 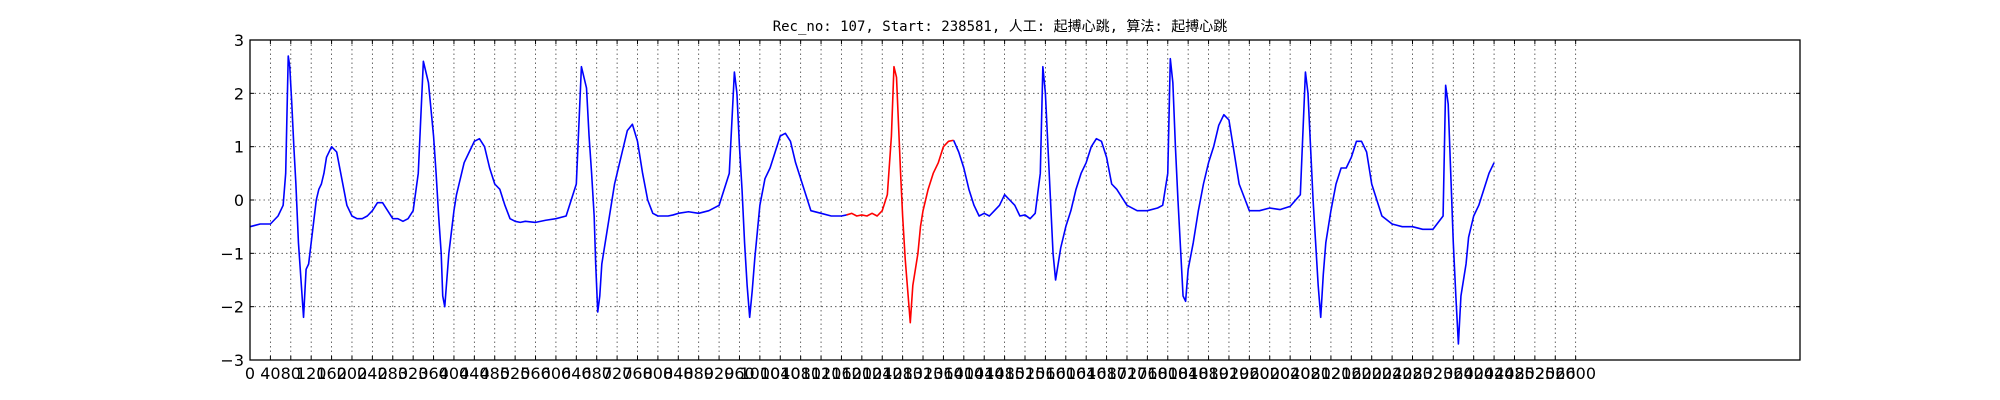 What do you see at coordinates (1535, 373) in the screenshot?
I see `x-tick-label: 2520` at bounding box center [1535, 373].